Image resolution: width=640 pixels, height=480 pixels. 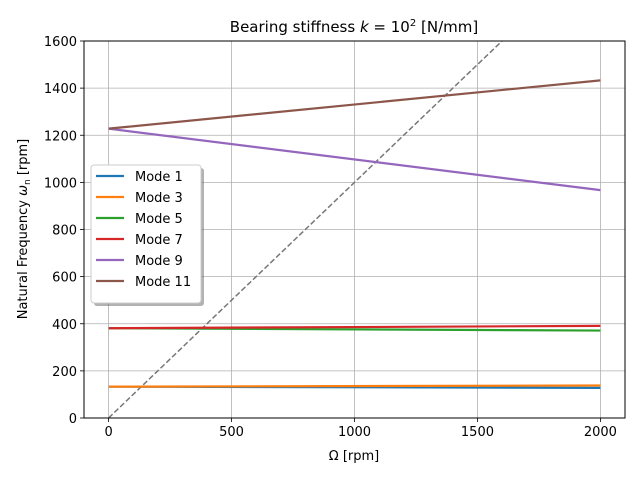 What do you see at coordinates (60, 42) in the screenshot?
I see `y-tick-label: 1600` at bounding box center [60, 42].